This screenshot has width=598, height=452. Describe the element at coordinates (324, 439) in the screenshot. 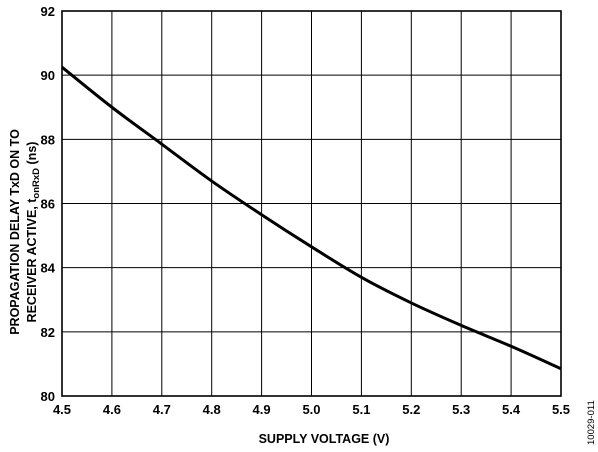

I see `x-axis-label: SUPPLY VOLTAGE (V)` at that location.